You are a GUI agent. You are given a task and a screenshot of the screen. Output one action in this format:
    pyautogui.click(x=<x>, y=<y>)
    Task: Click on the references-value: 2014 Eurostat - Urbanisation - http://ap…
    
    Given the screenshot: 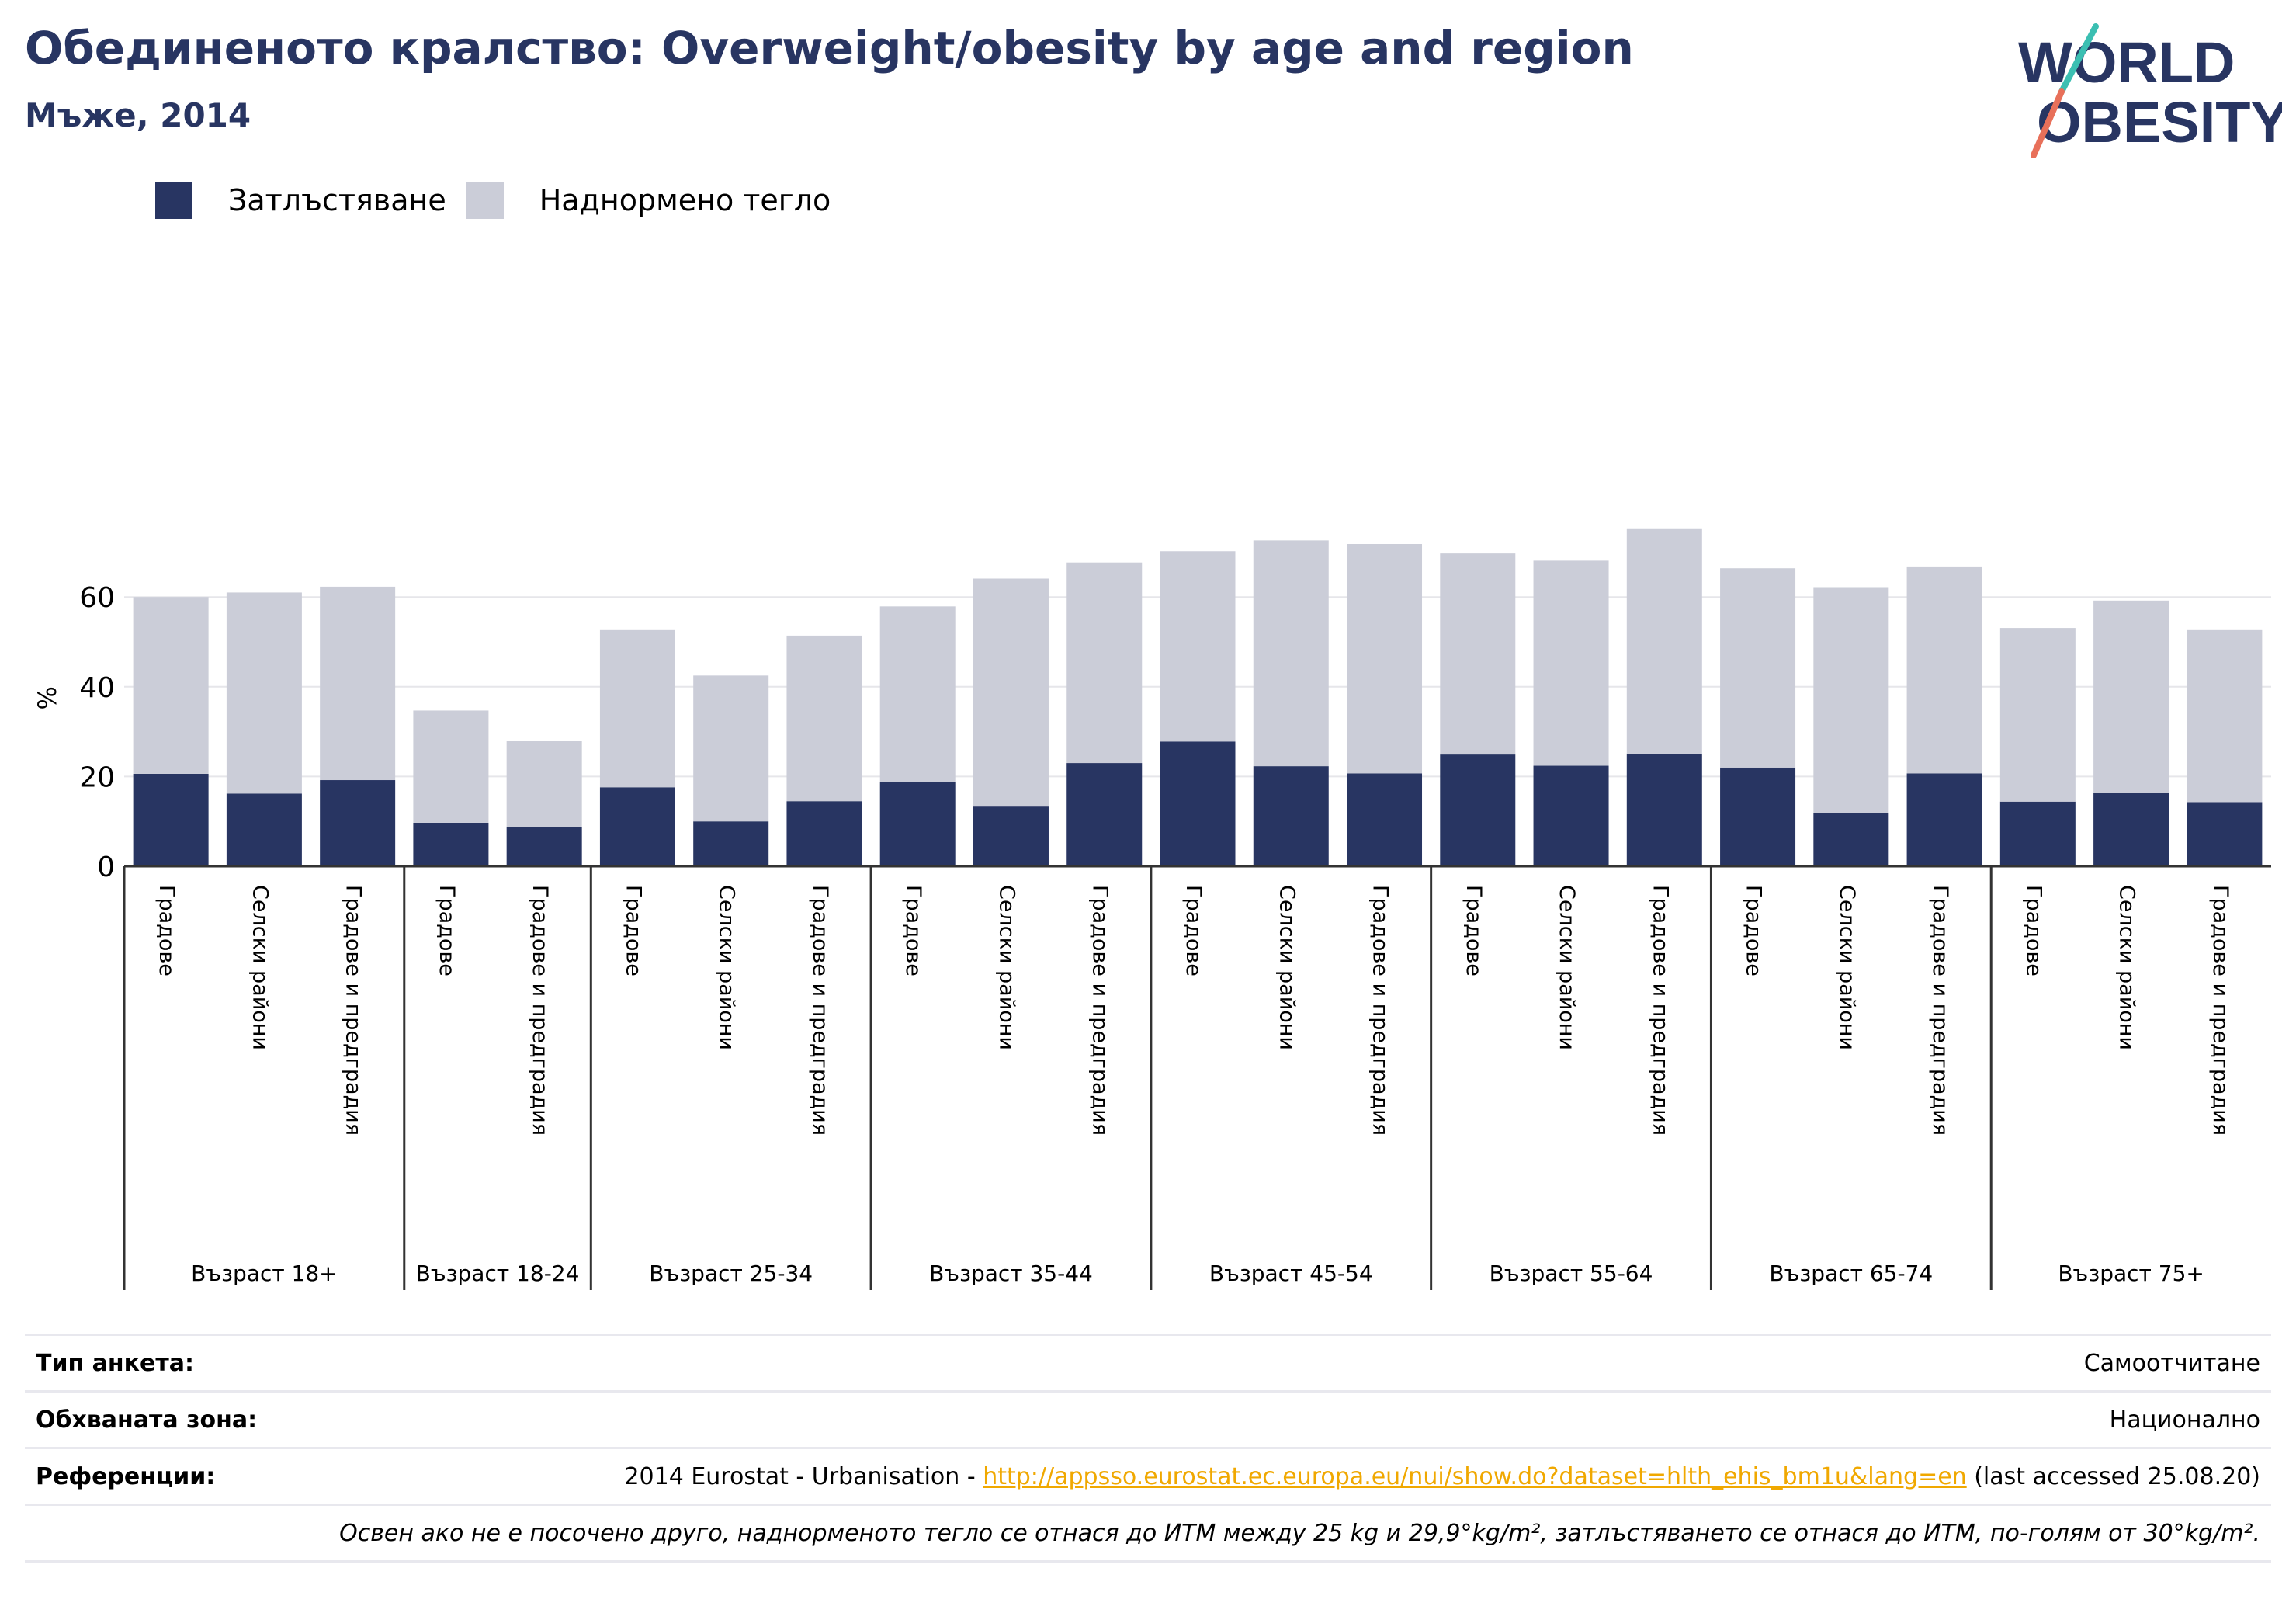 What is the action you would take?
    pyautogui.click(x=1447, y=1476)
    